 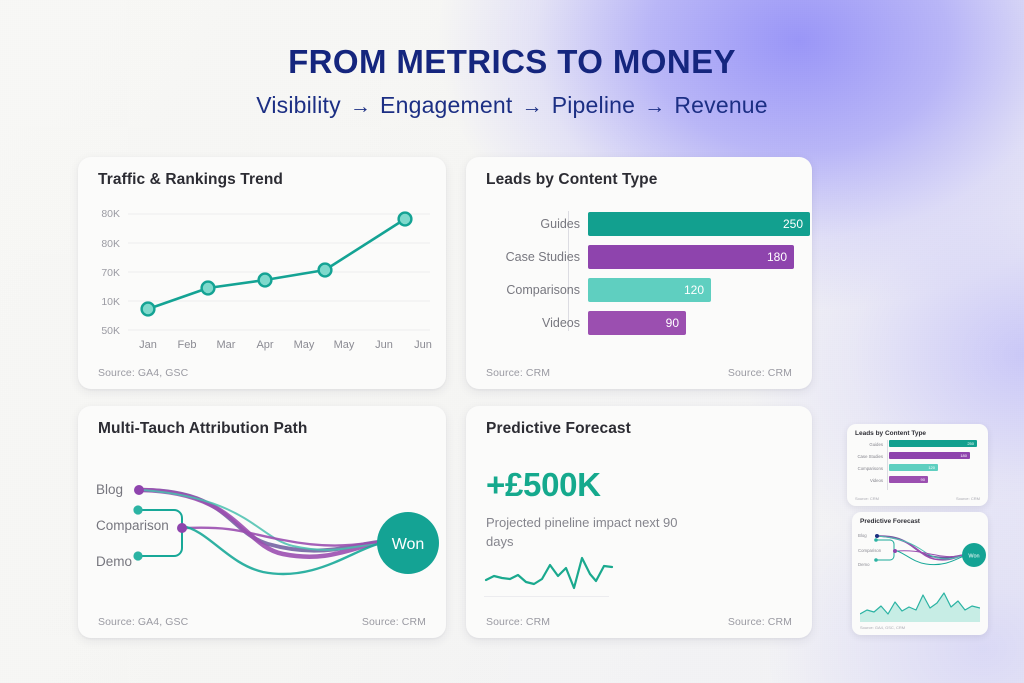 I want to click on stage-flow-subtitle: Visibility → Engagement → Pipeline → Revenue, so click(x=512, y=105).